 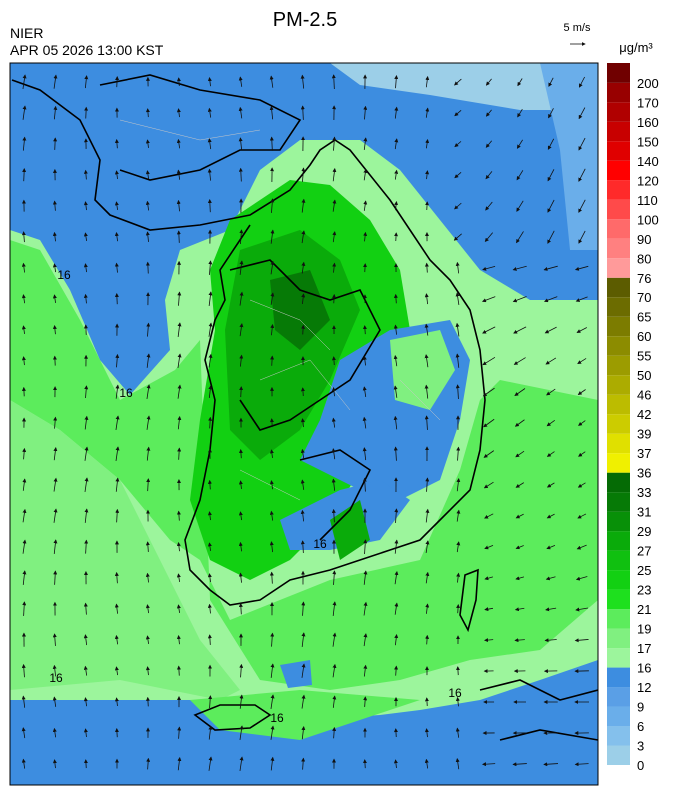 I want to click on colorbar-label: 27, so click(x=644, y=551).